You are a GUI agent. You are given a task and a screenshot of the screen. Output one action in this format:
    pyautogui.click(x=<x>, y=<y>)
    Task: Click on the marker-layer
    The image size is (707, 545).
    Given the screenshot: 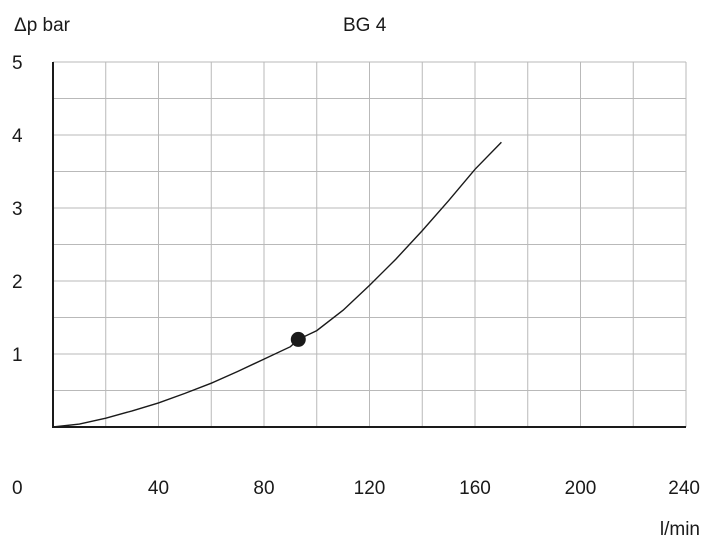 What is the action you would take?
    pyautogui.click(x=298, y=339)
    